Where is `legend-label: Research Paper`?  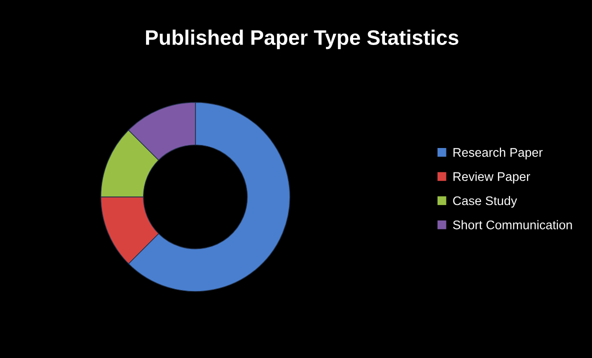 legend-label: Research Paper is located at coordinates (498, 154).